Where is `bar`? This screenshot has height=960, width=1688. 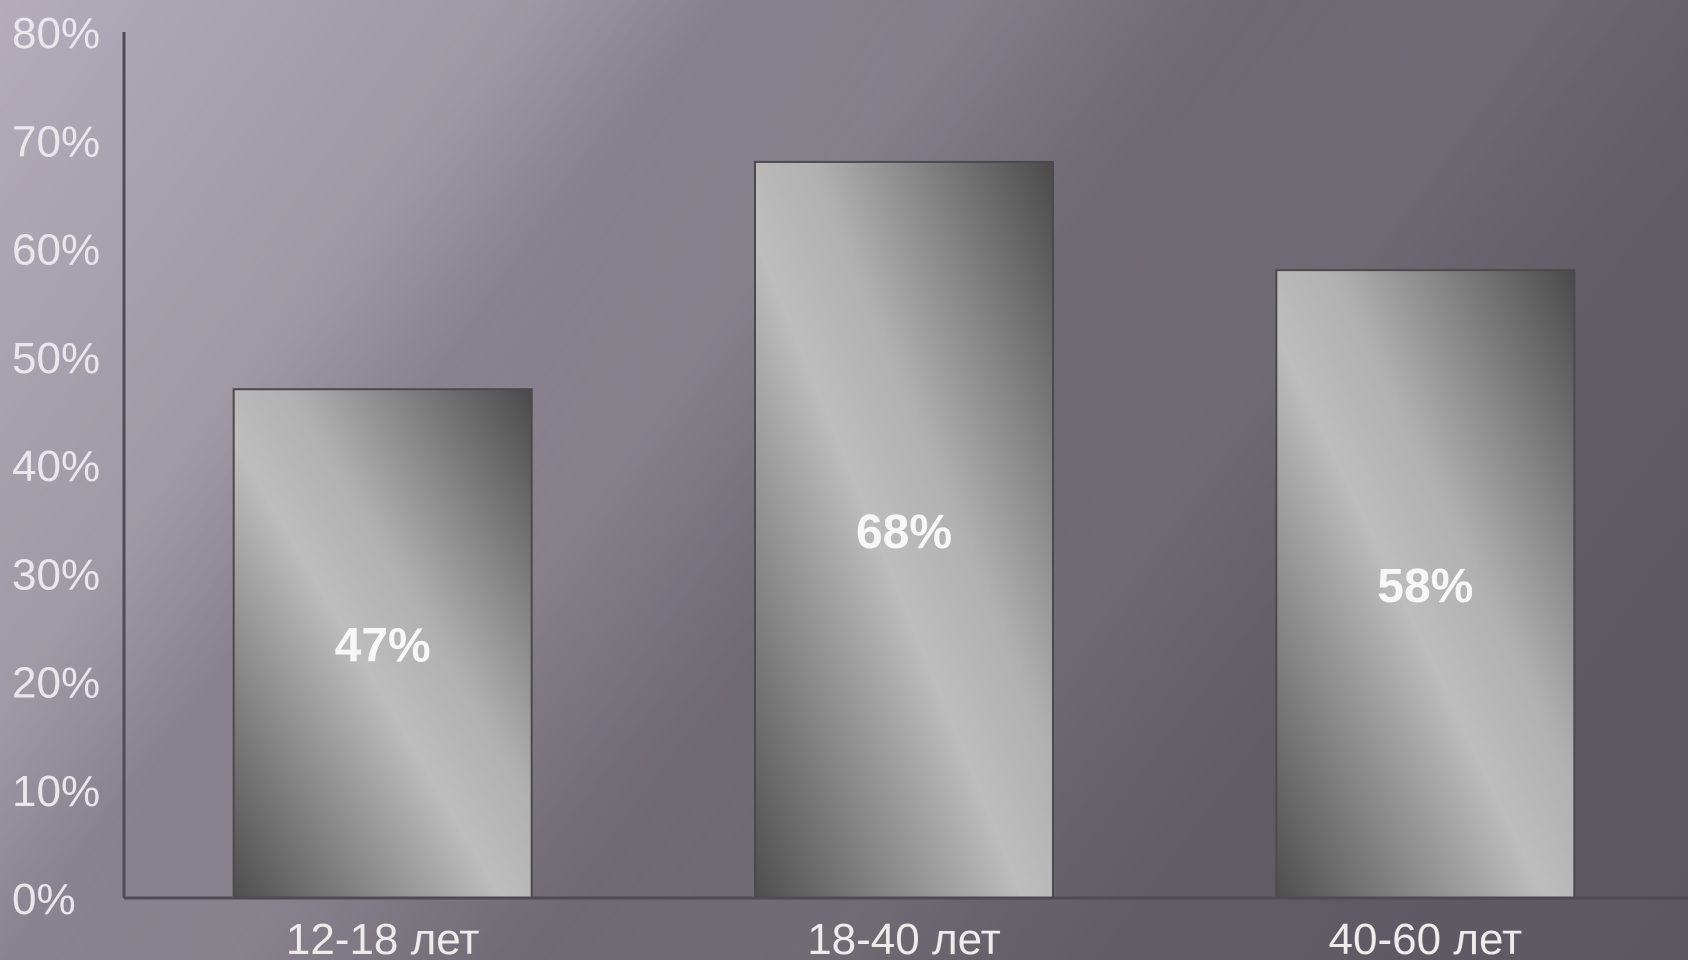
bar is located at coordinates (904, 529).